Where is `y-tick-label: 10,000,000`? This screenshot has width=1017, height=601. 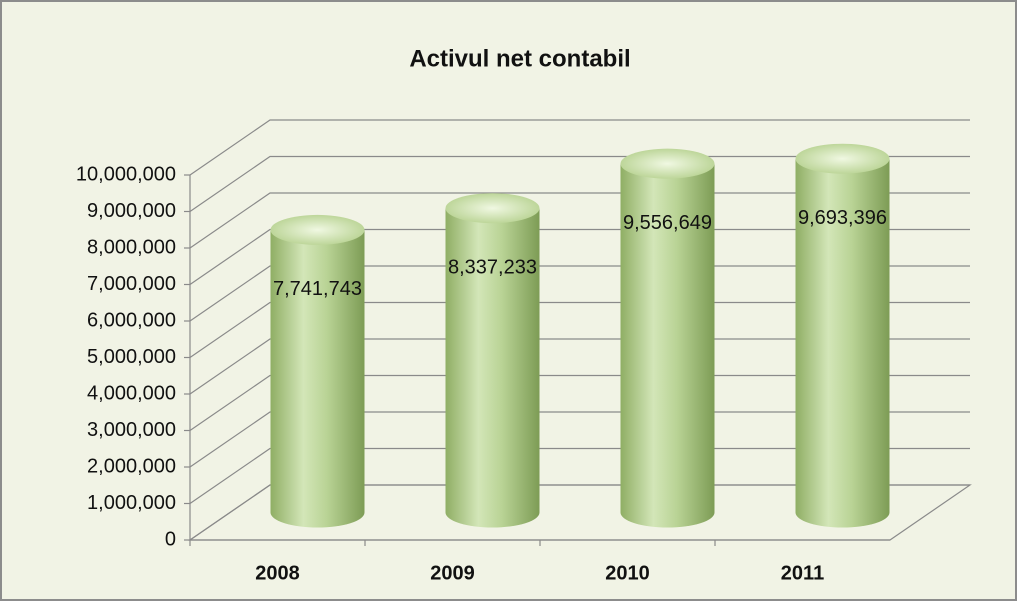
y-tick-label: 10,000,000 is located at coordinates (126, 174).